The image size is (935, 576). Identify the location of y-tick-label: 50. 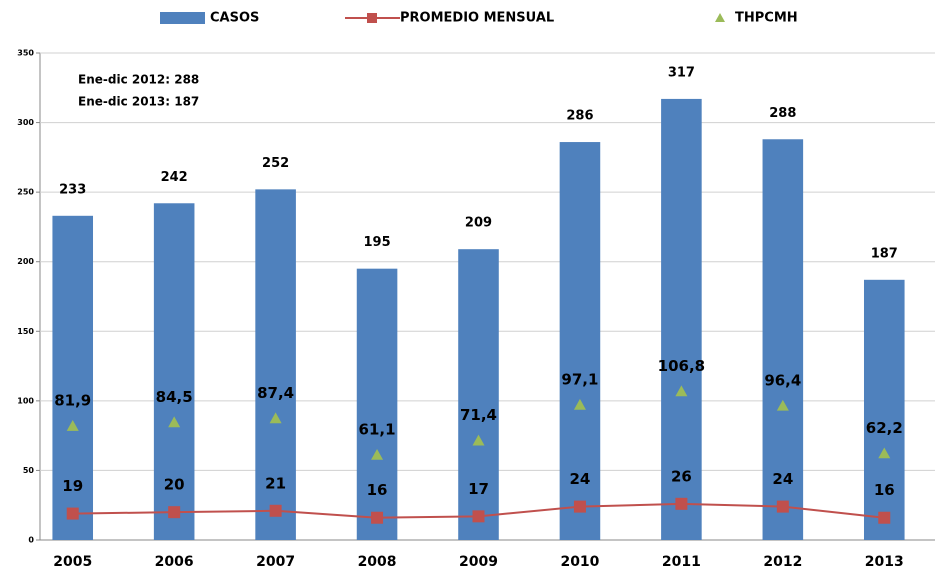
(29, 470).